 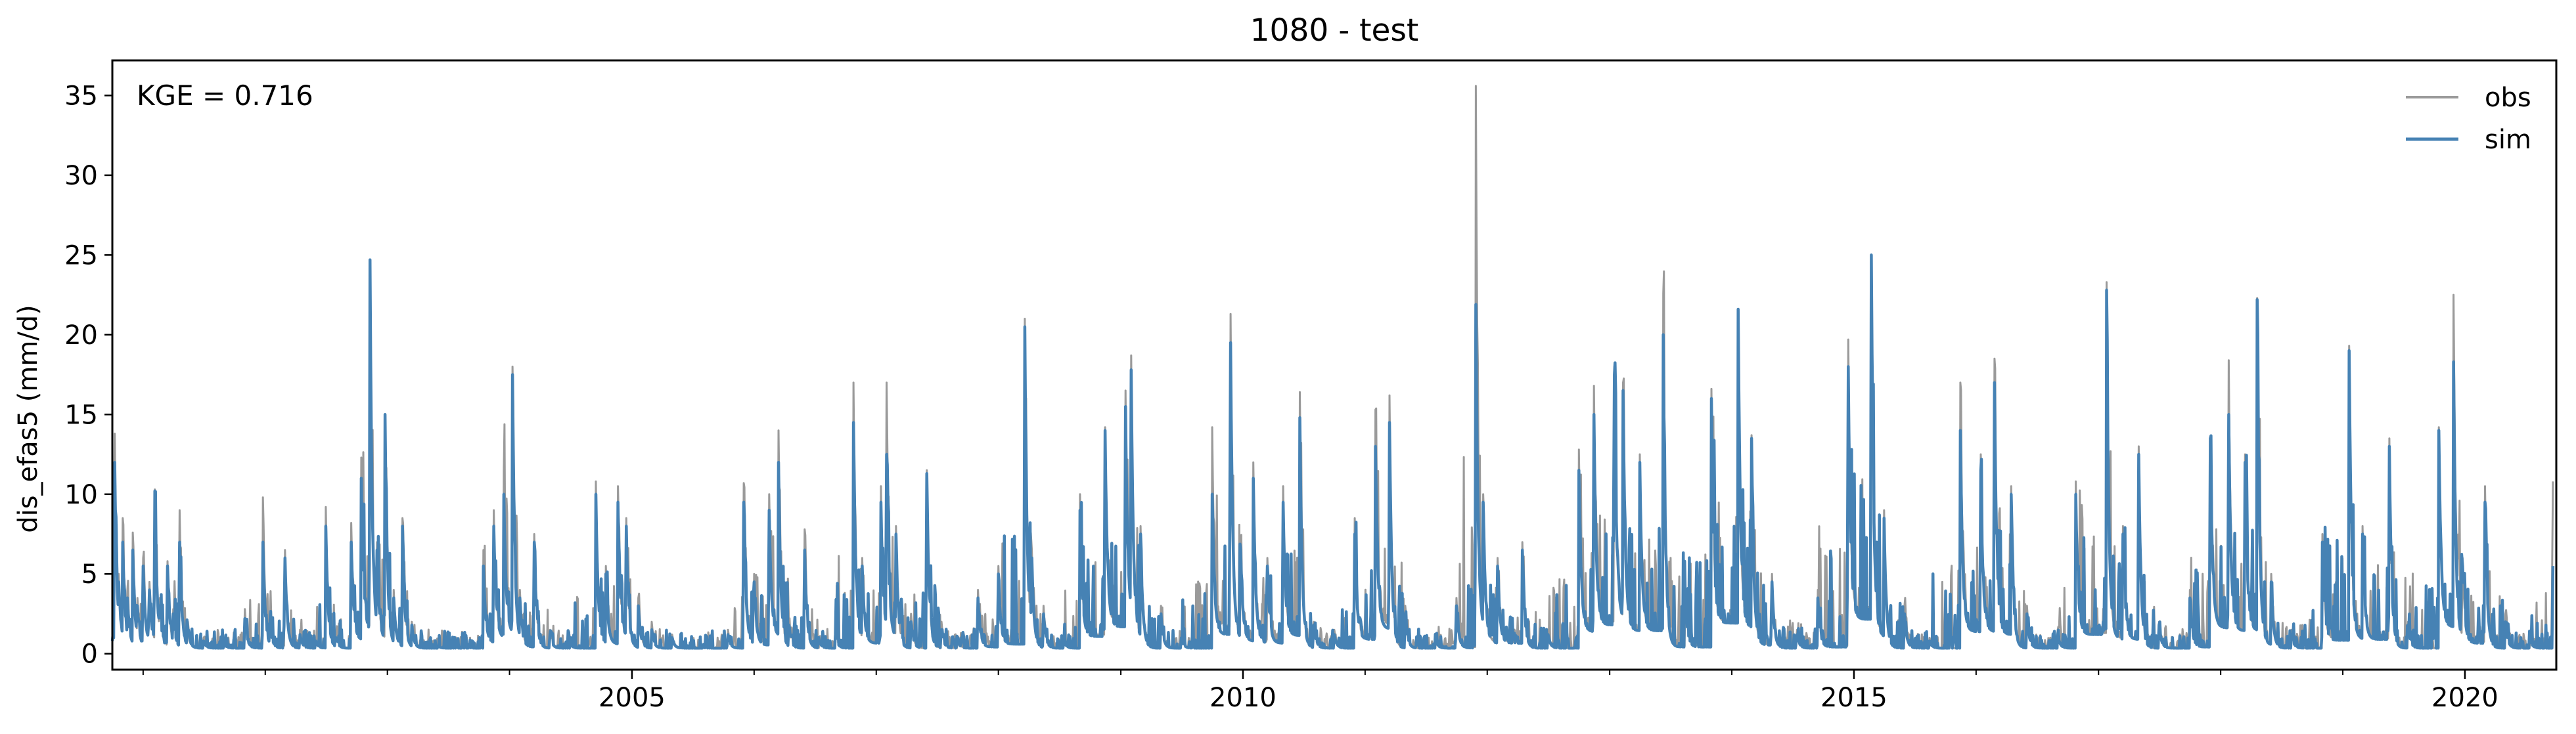 I want to click on x-tick-label: 2005, so click(x=632, y=698).